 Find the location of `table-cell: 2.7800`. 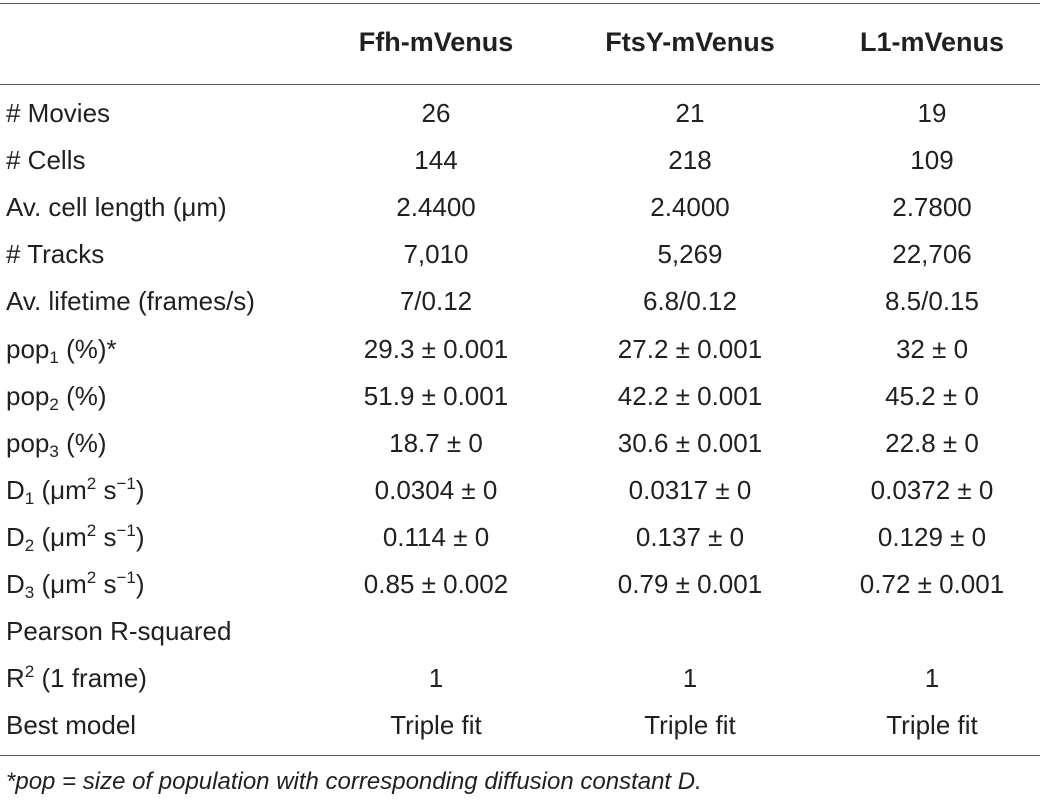

table-cell: 2.7800 is located at coordinates (932, 207).